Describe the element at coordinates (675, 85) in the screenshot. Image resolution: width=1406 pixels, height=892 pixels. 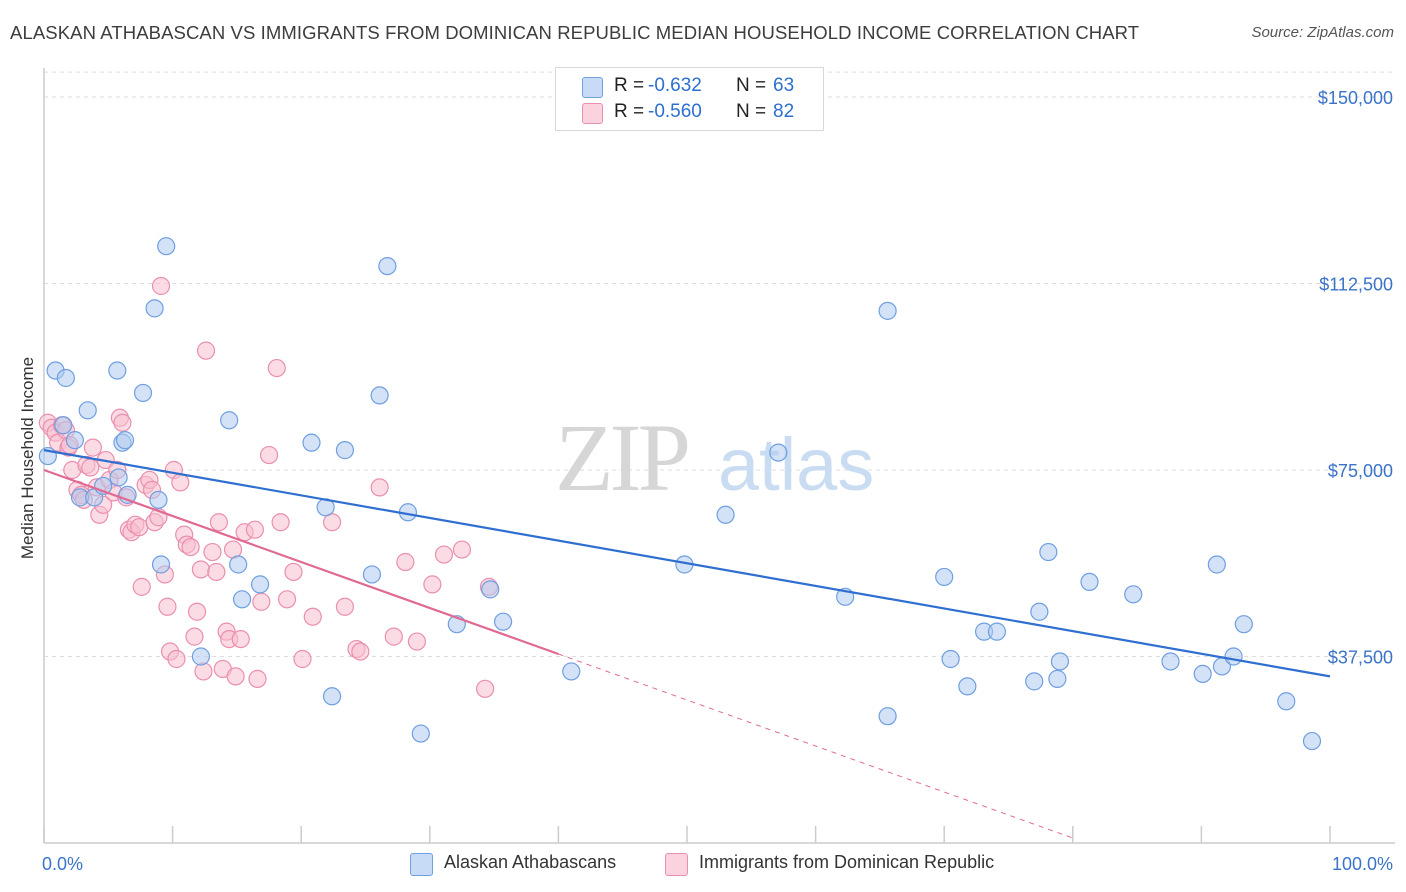
I see `r-value: -0.632` at that location.